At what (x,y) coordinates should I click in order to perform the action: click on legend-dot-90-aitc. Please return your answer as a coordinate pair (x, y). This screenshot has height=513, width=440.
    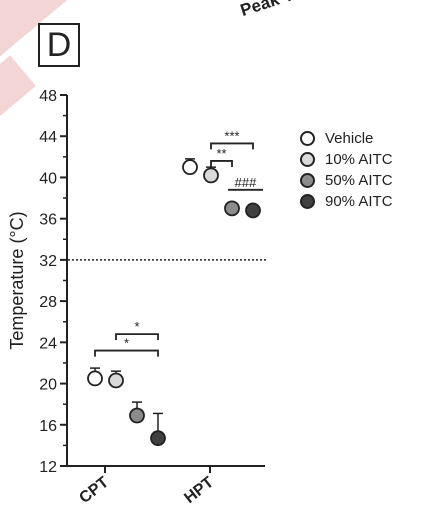
    Looking at the image, I should click on (307, 201).